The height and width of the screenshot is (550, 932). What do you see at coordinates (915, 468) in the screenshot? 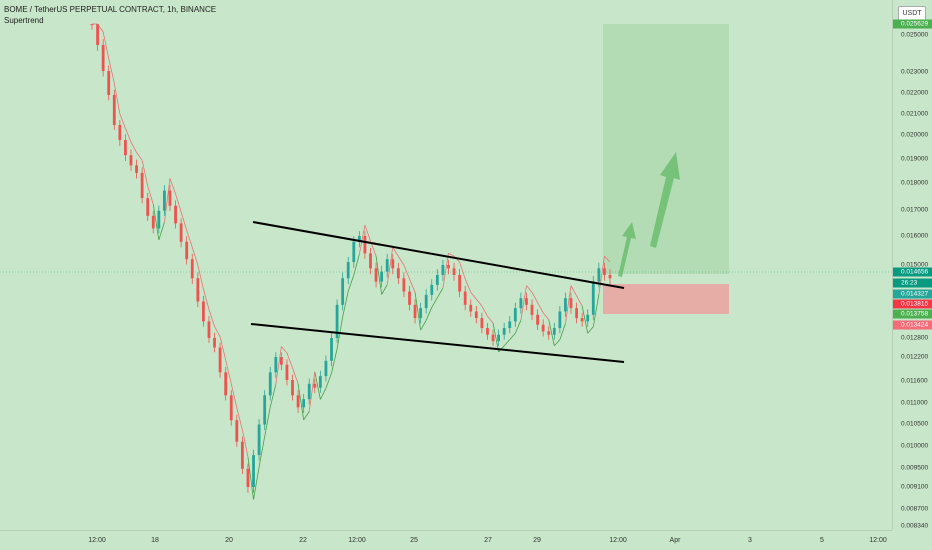
I see `price-tick-label: 0.009500` at bounding box center [915, 468].